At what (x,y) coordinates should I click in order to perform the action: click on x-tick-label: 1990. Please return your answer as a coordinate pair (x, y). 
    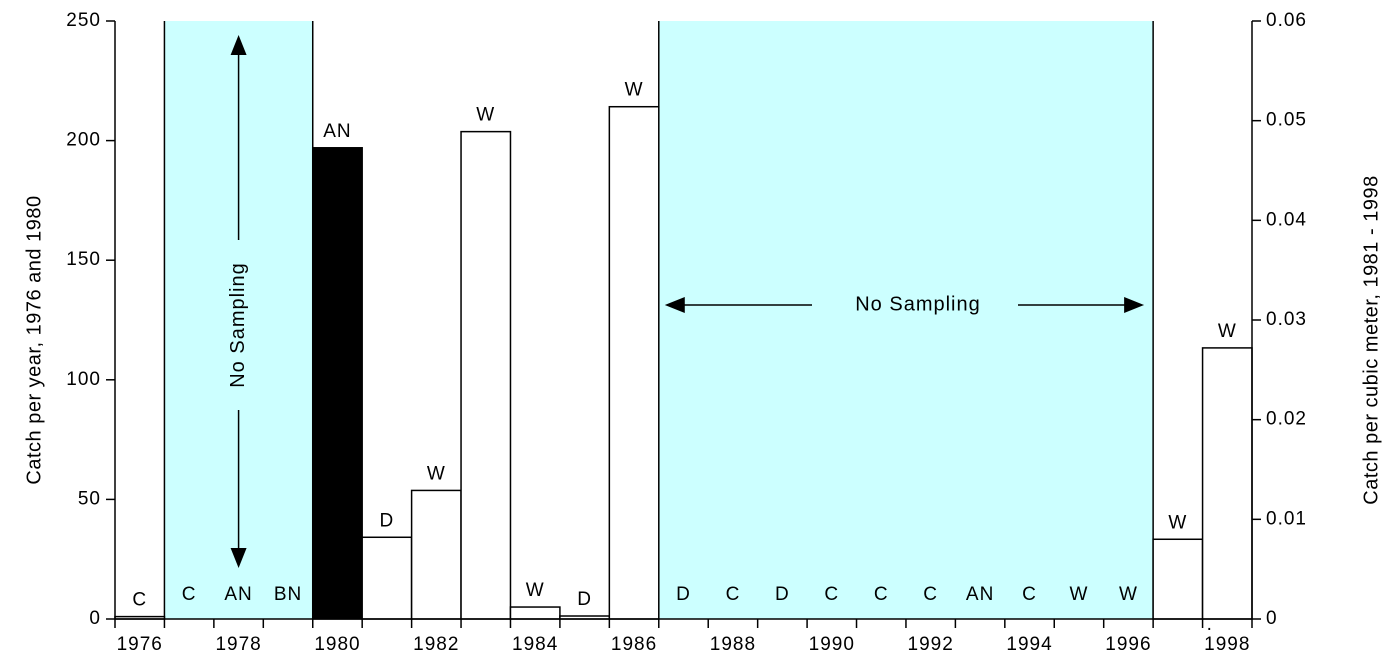
    Looking at the image, I should click on (832, 644).